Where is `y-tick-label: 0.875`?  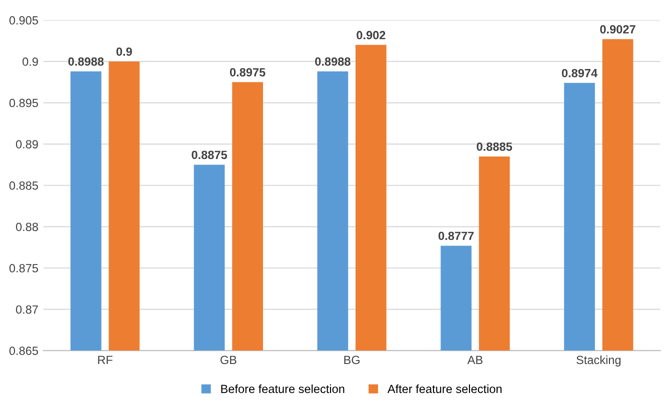
y-tick-label: 0.875 is located at coordinates (23, 268).